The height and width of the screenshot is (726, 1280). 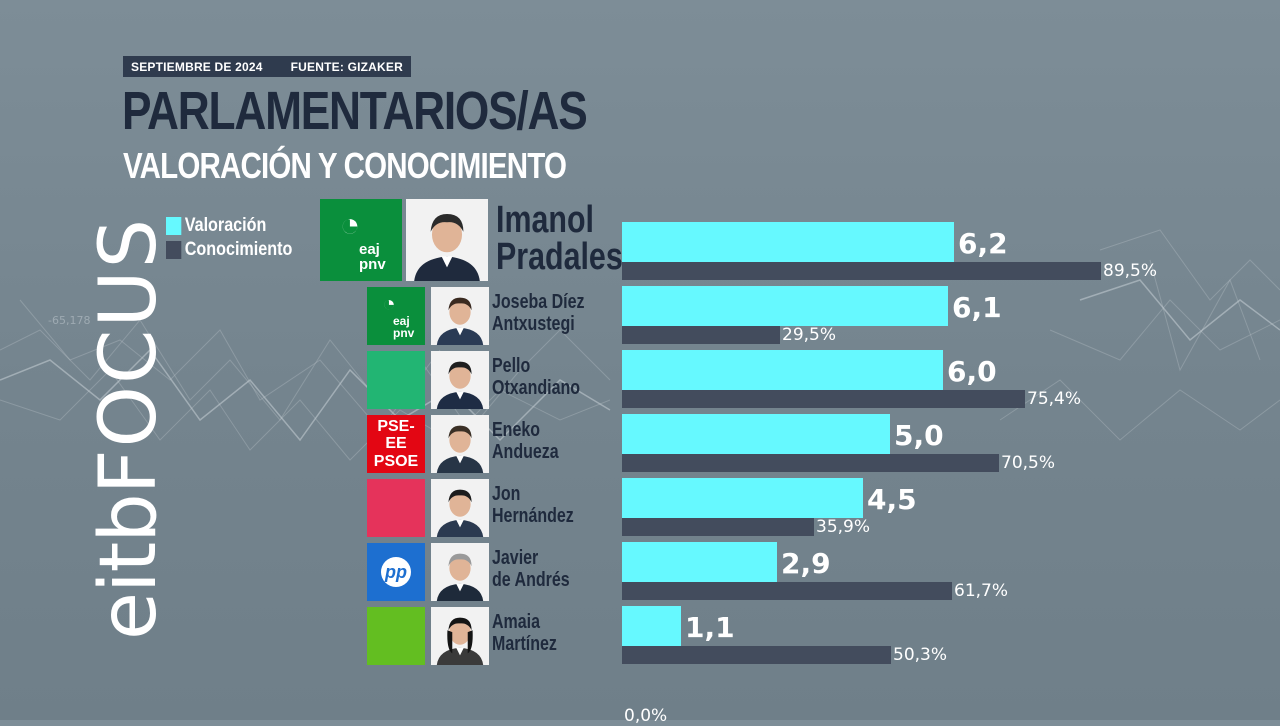 I want to click on axis-zero-label: 0,0%, so click(x=646, y=716).